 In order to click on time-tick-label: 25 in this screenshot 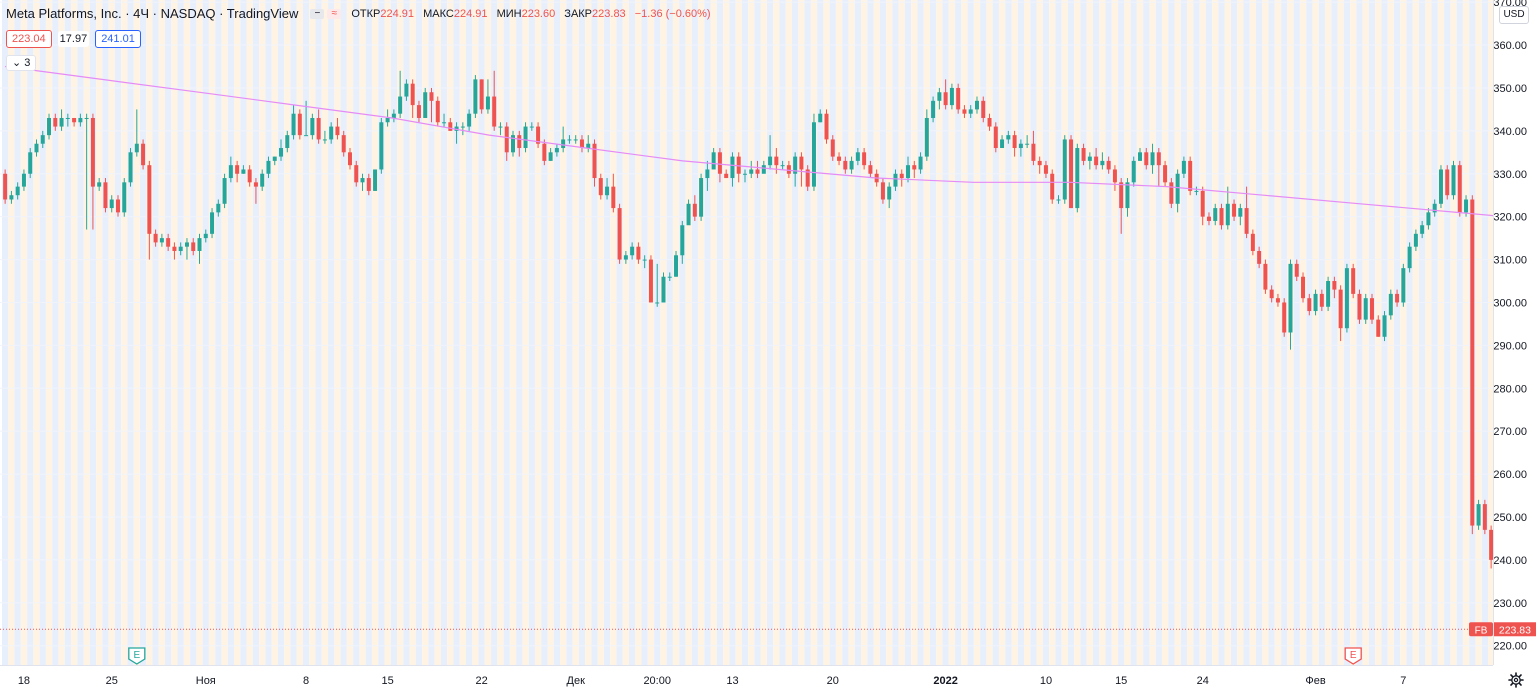, I will do `click(112, 681)`.